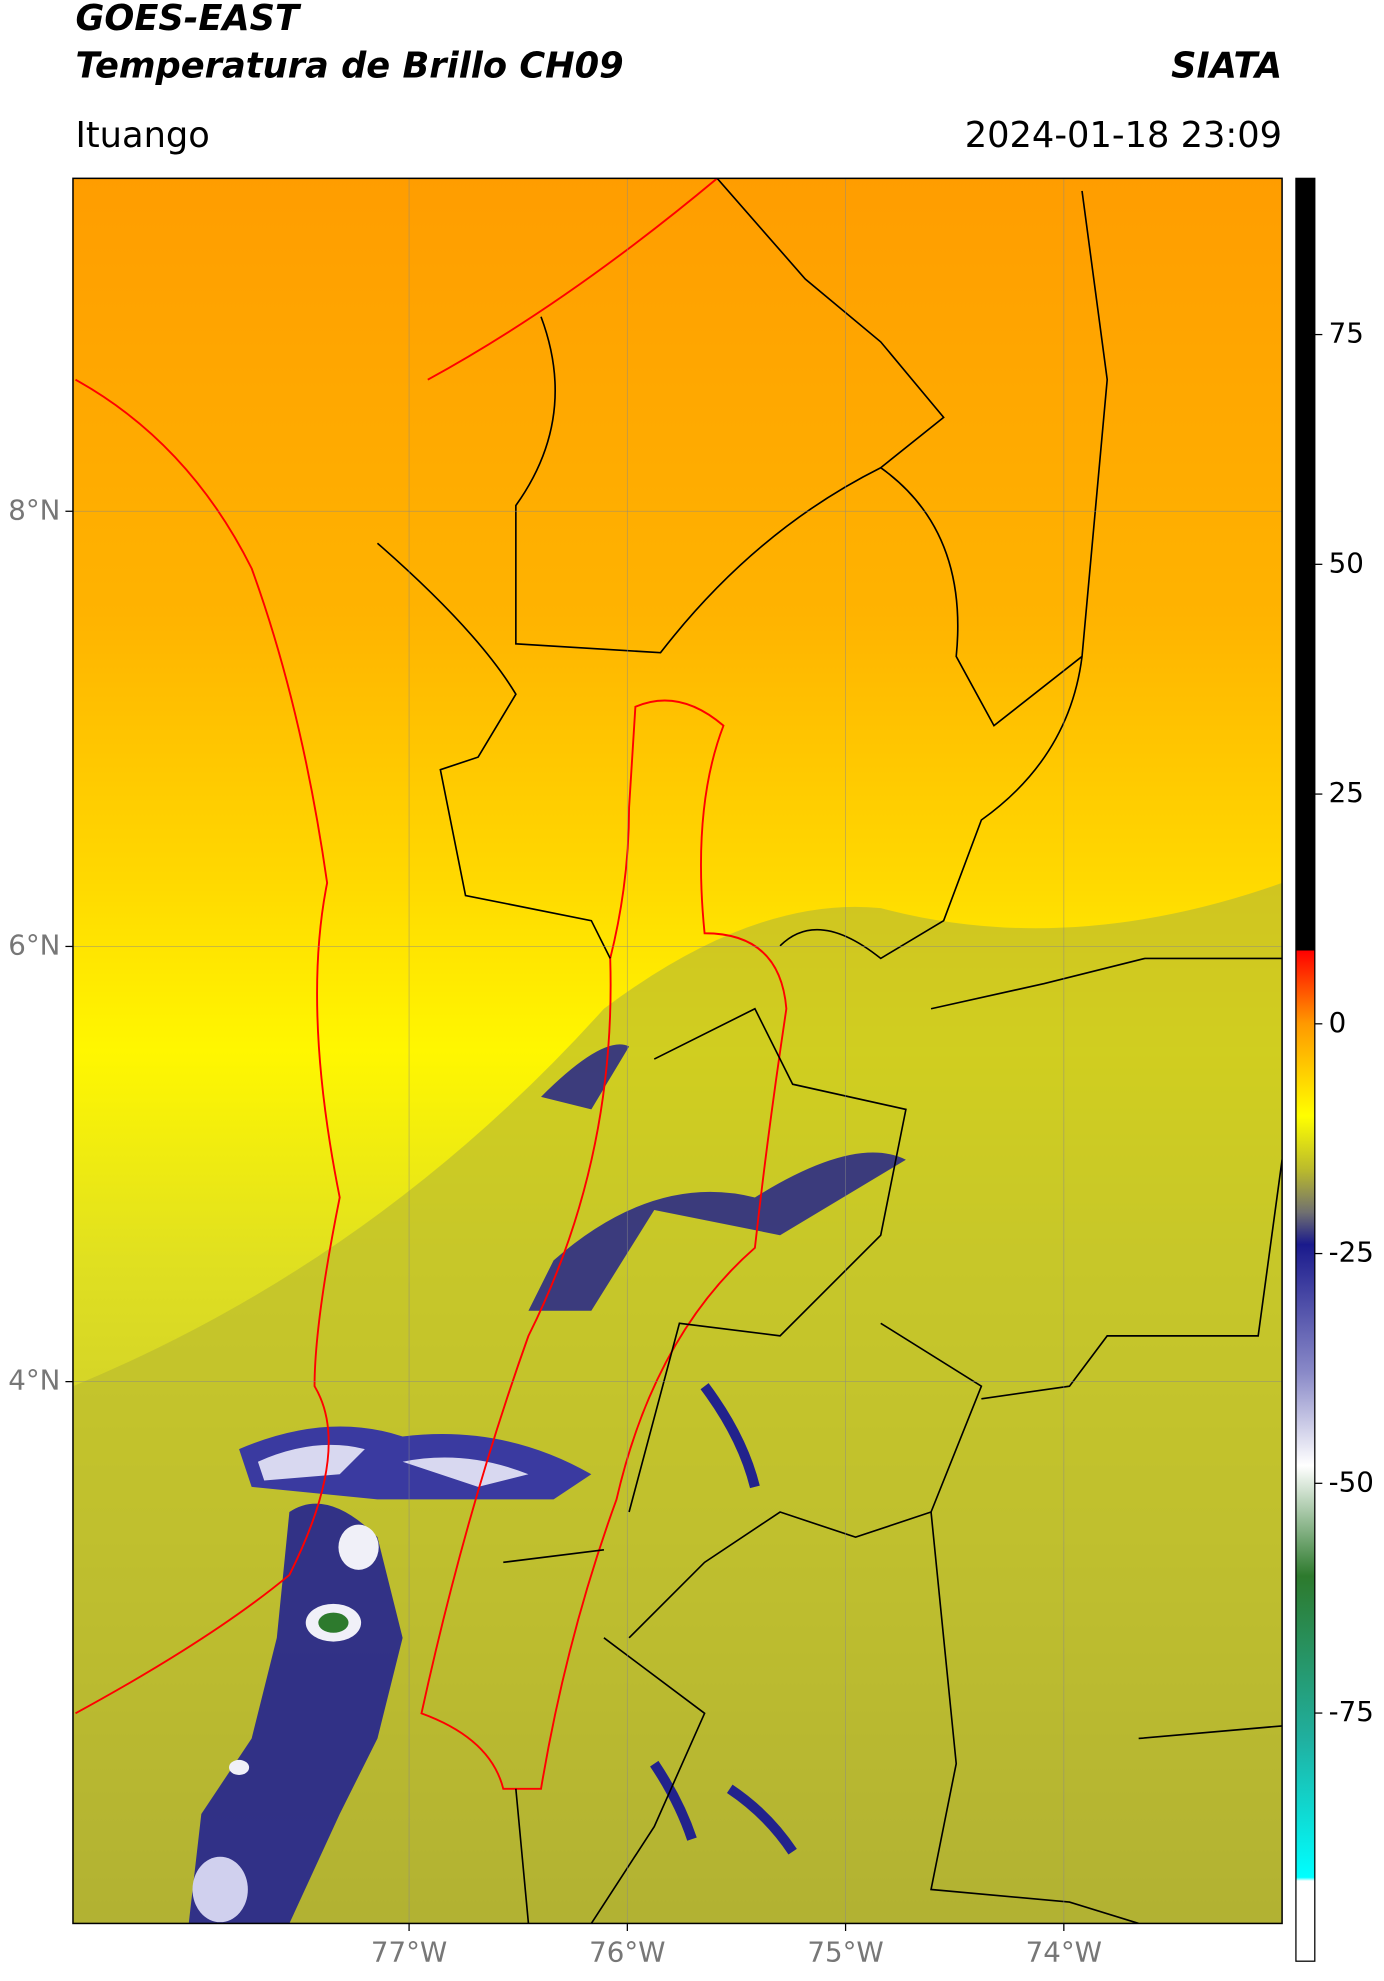 This screenshot has width=1384, height=1981. I want to click on x-tick-label: 76°W, so click(627, 1952).